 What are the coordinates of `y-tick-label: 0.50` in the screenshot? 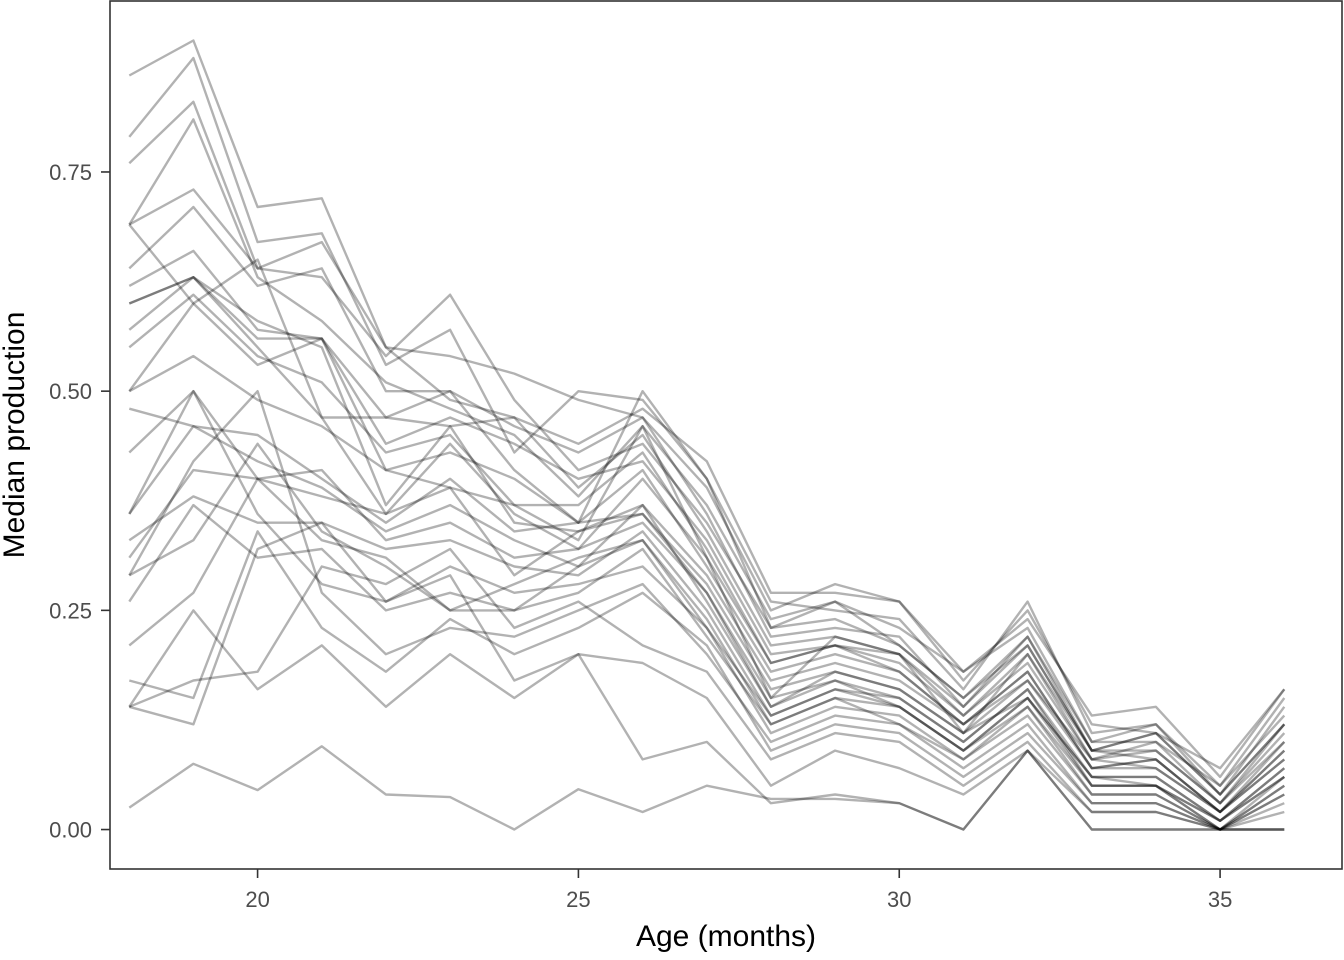 It's located at (70, 391).